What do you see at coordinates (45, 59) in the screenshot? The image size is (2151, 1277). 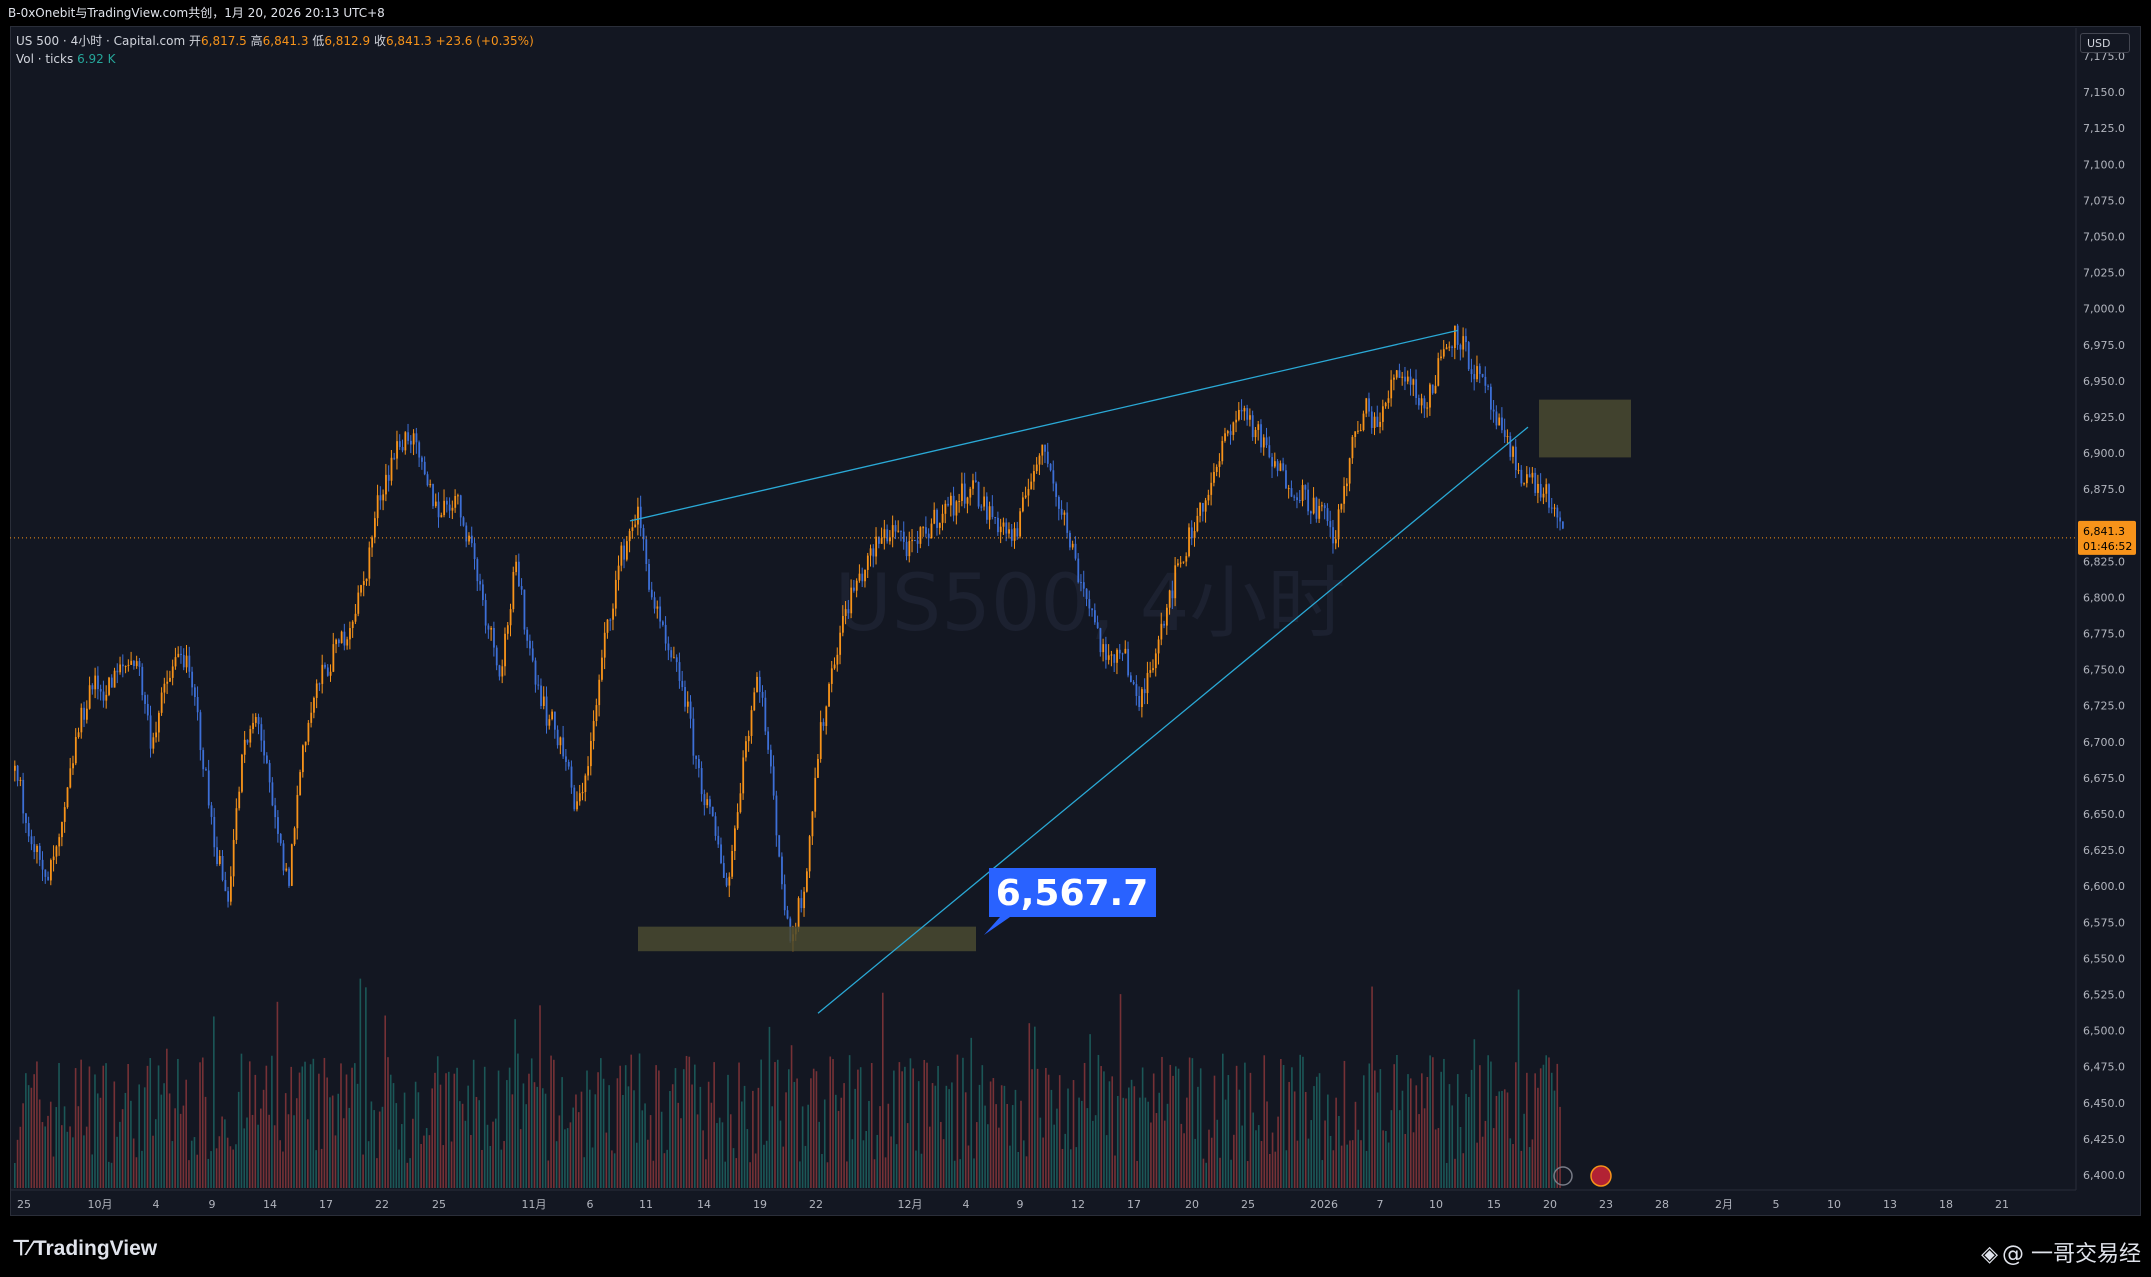 I see `volume-label: Vol · ticks` at bounding box center [45, 59].